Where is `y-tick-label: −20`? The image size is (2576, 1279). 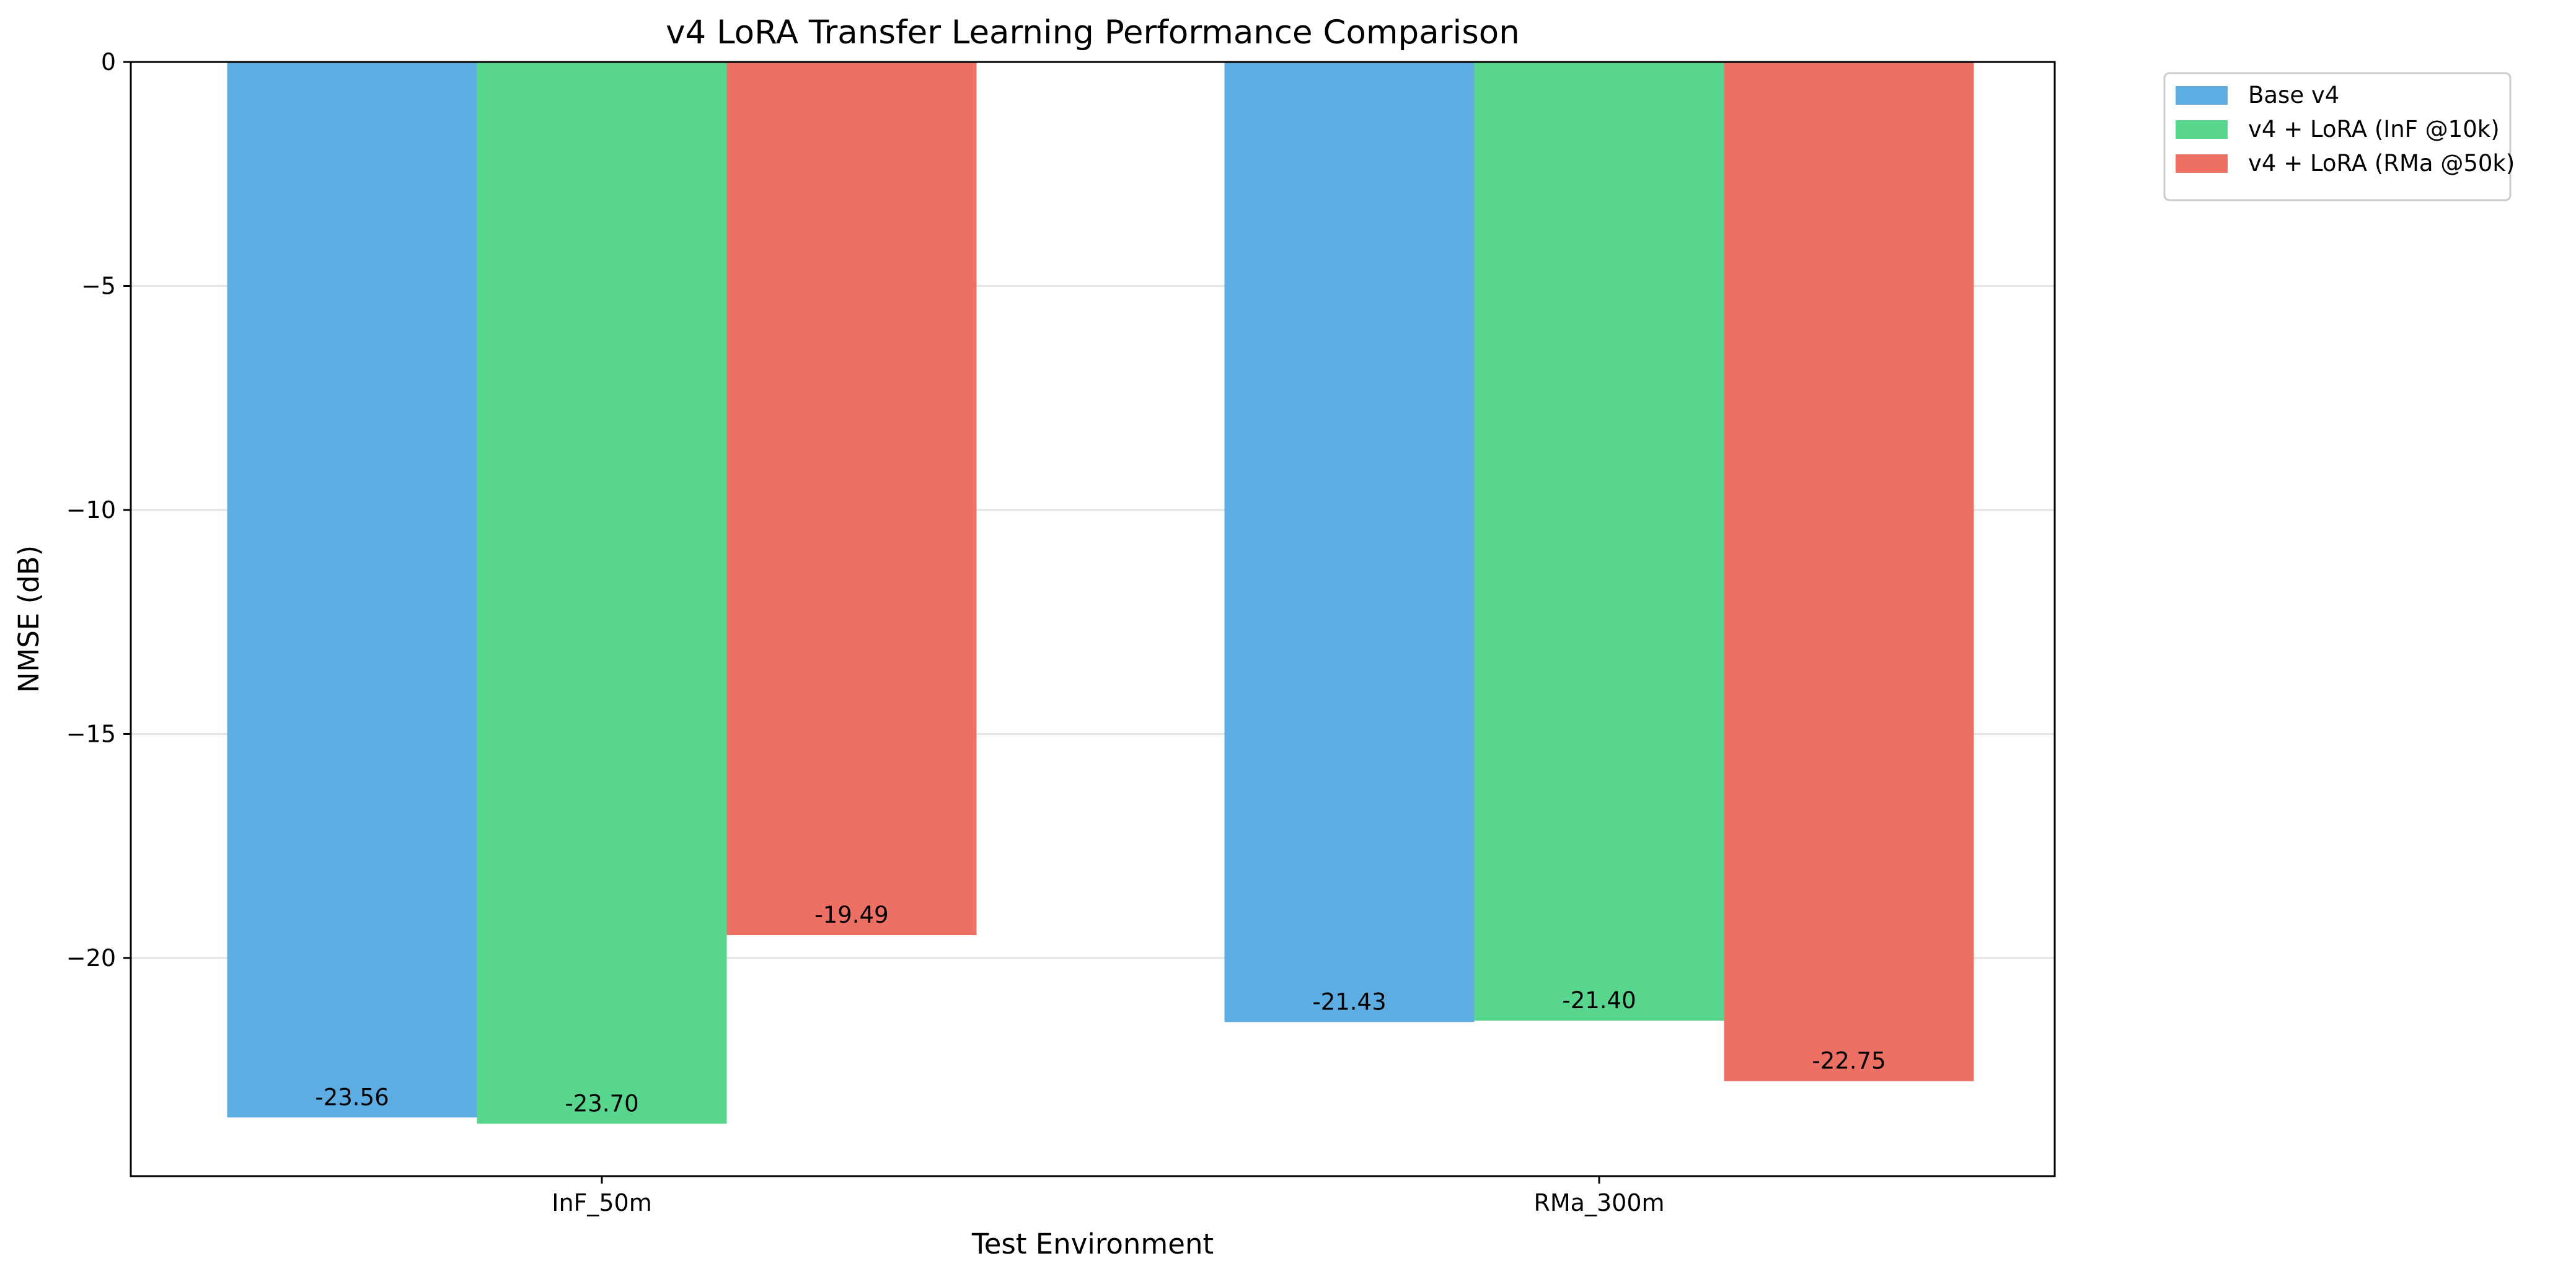 y-tick-label: −20 is located at coordinates (91, 958).